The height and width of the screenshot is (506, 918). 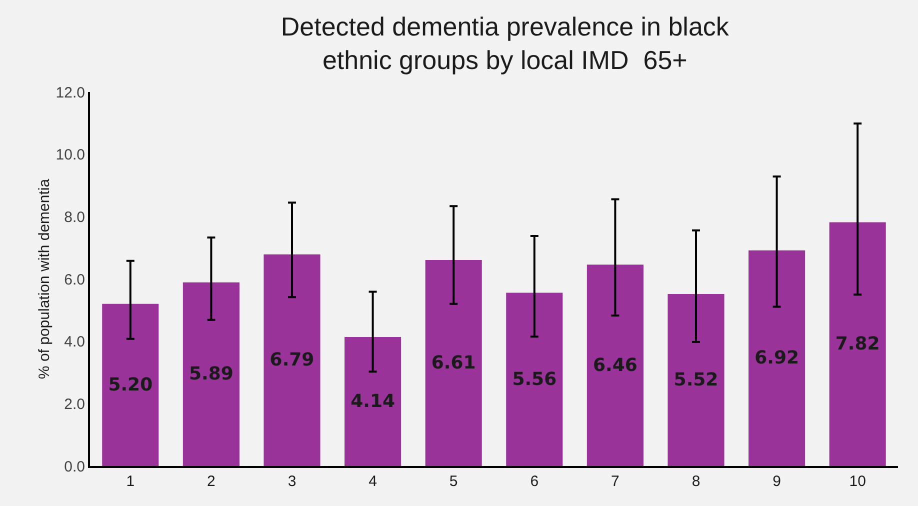 I want to click on x-tick-label: 10, so click(x=857, y=481).